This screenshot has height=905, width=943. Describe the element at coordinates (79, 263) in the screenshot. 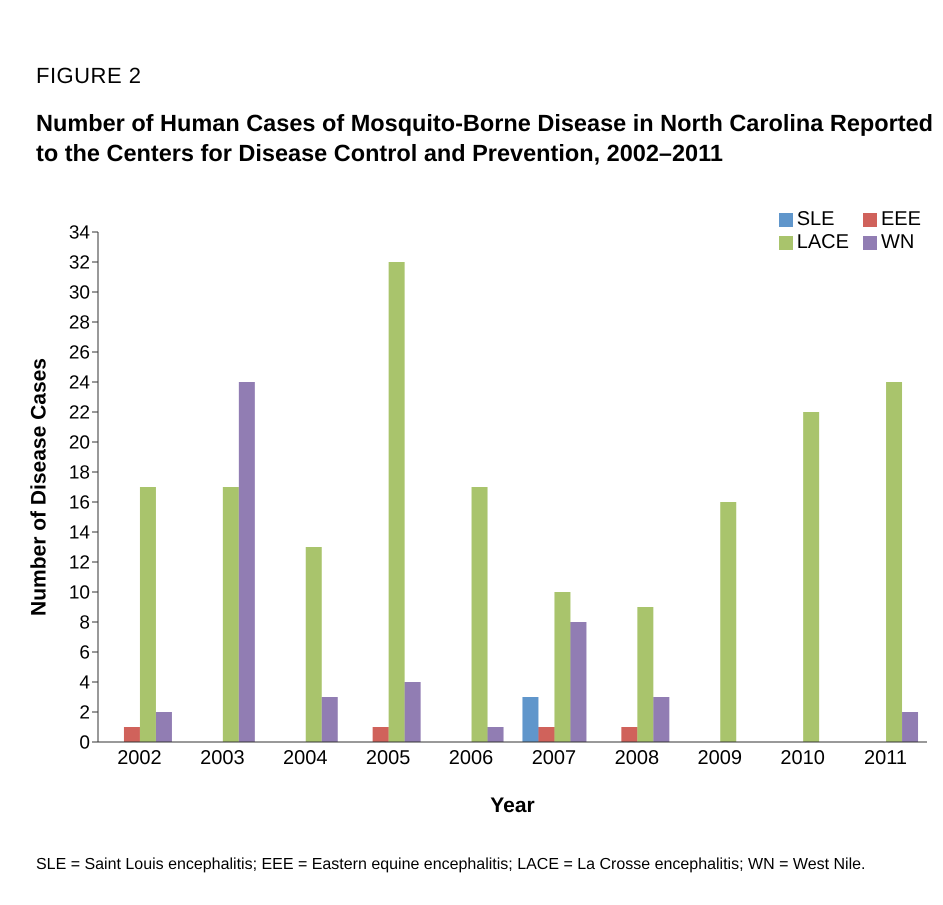

I see `y-tick-label: 32` at that location.